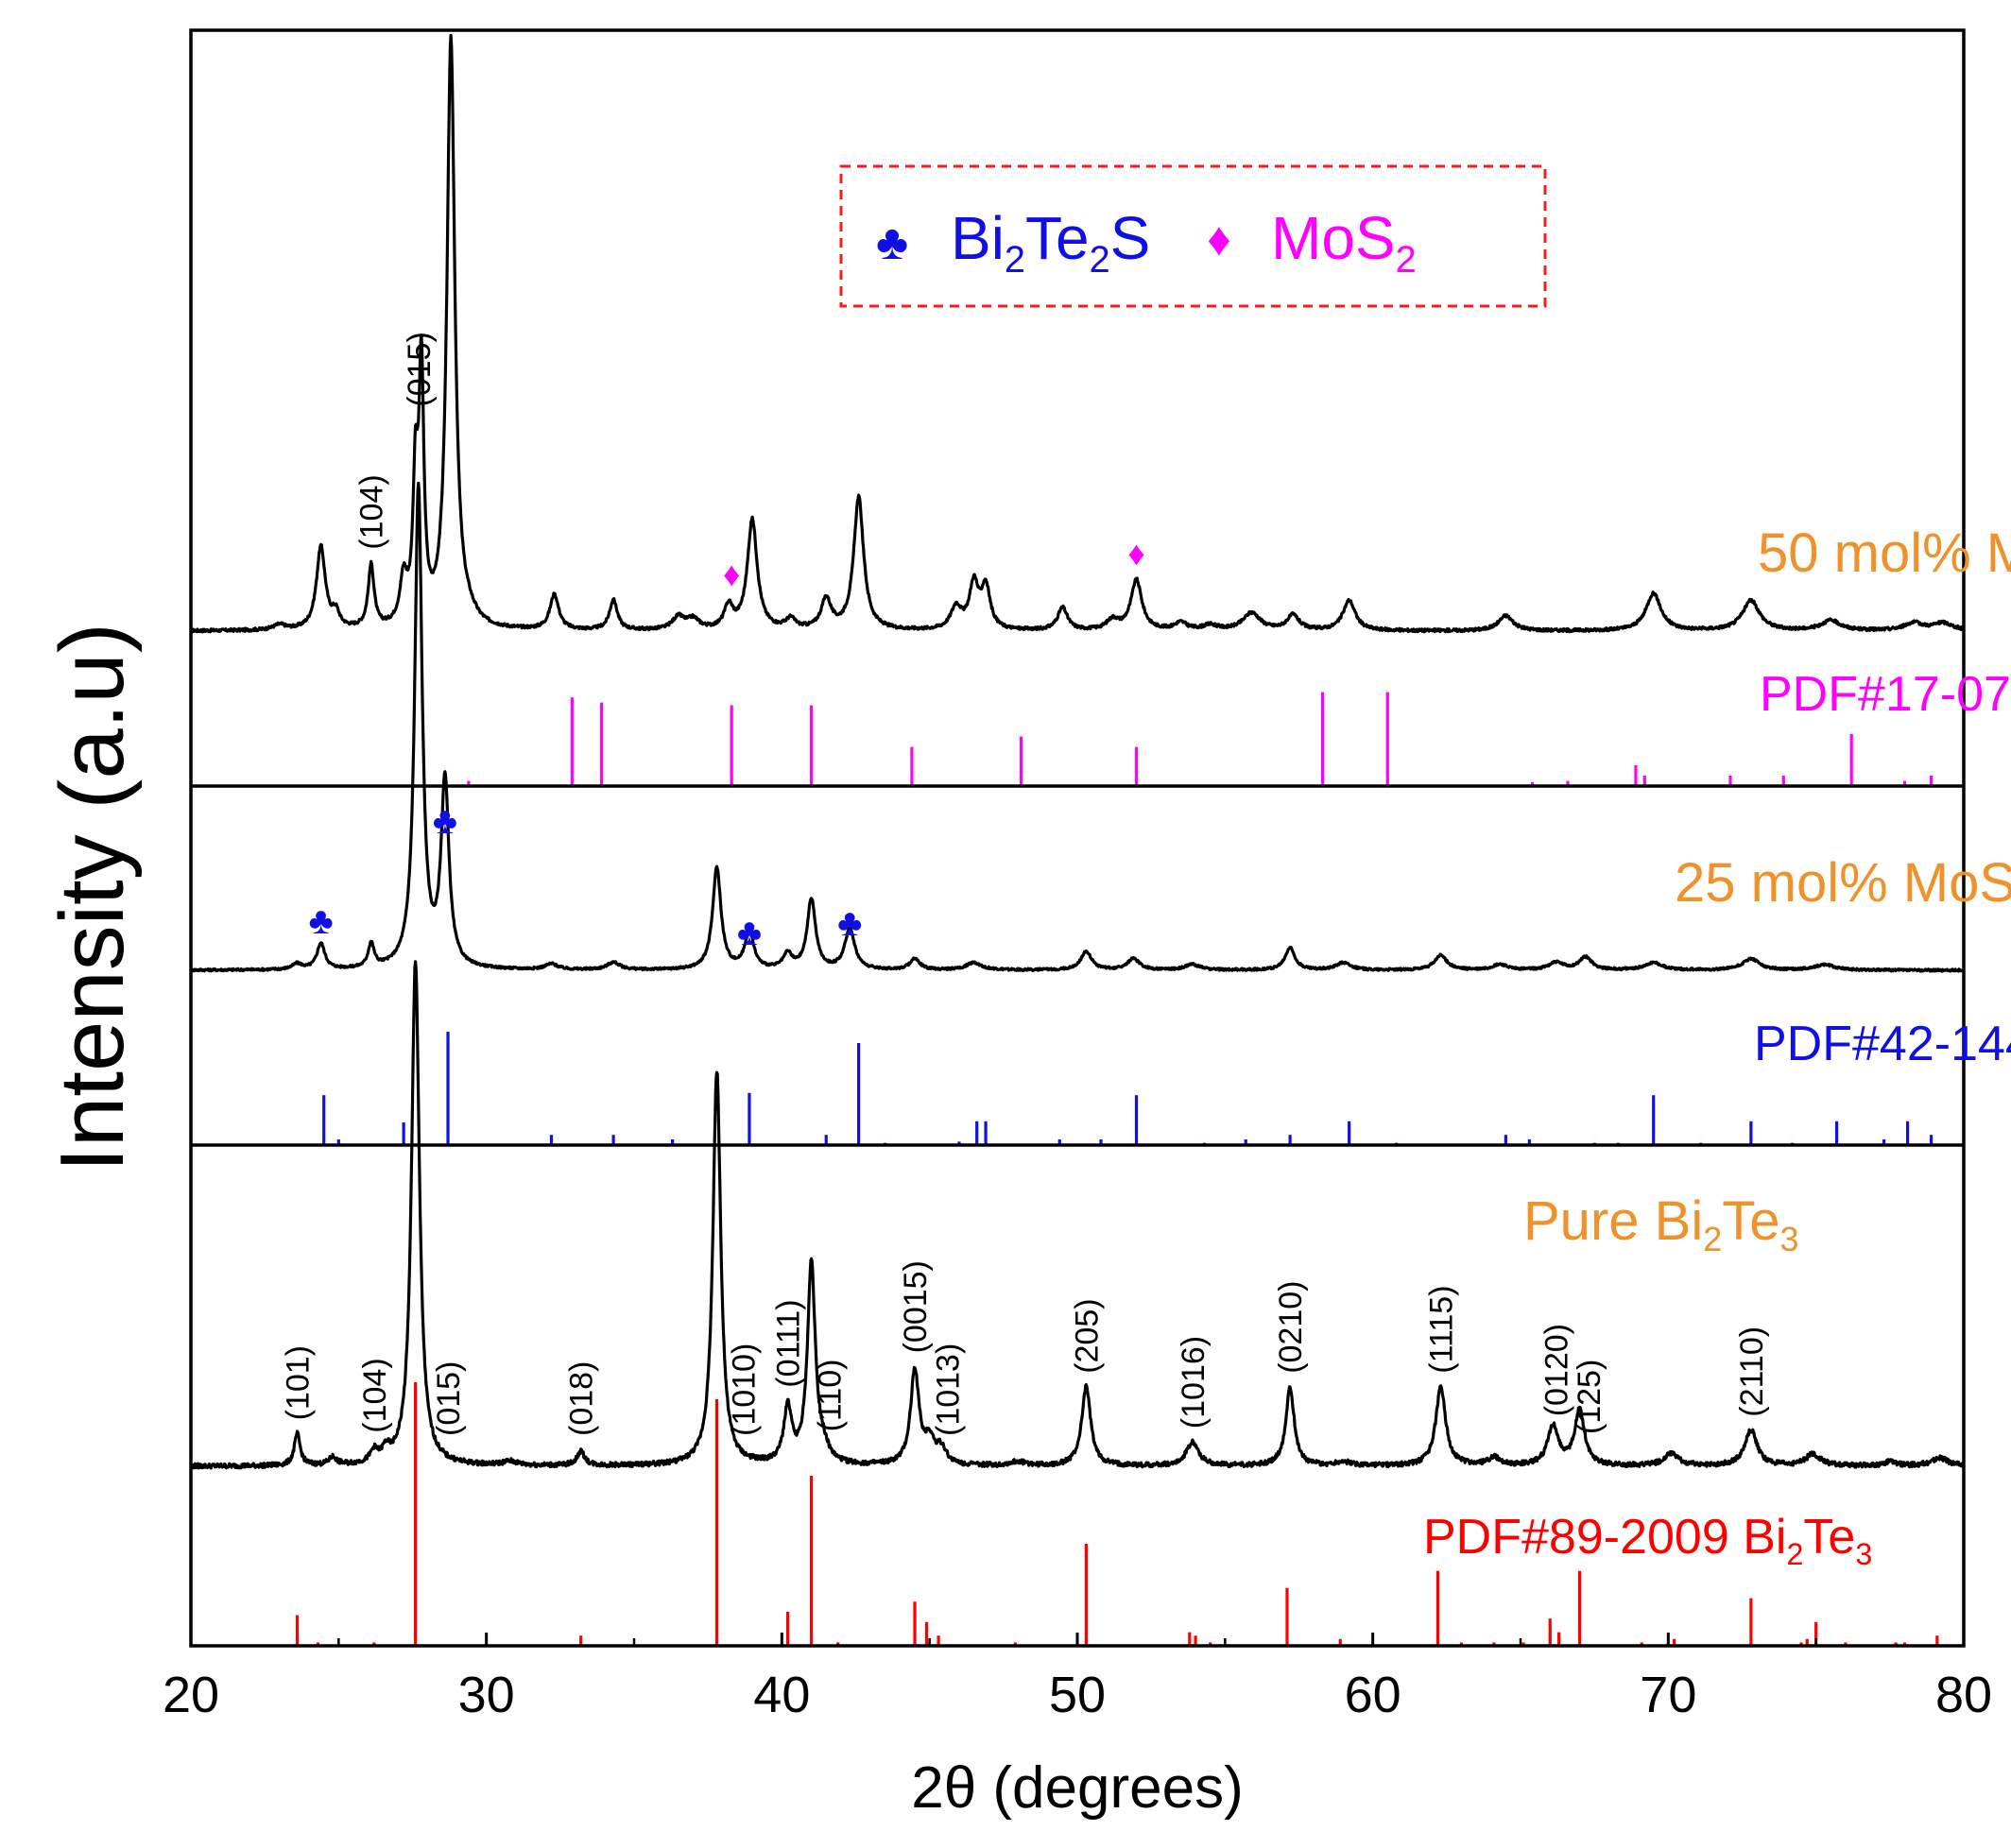 Image resolution: width=2011 pixels, height=1848 pixels. What do you see at coordinates (916, 1306) in the screenshot?
I see `hkl-label: (0015)` at bounding box center [916, 1306].